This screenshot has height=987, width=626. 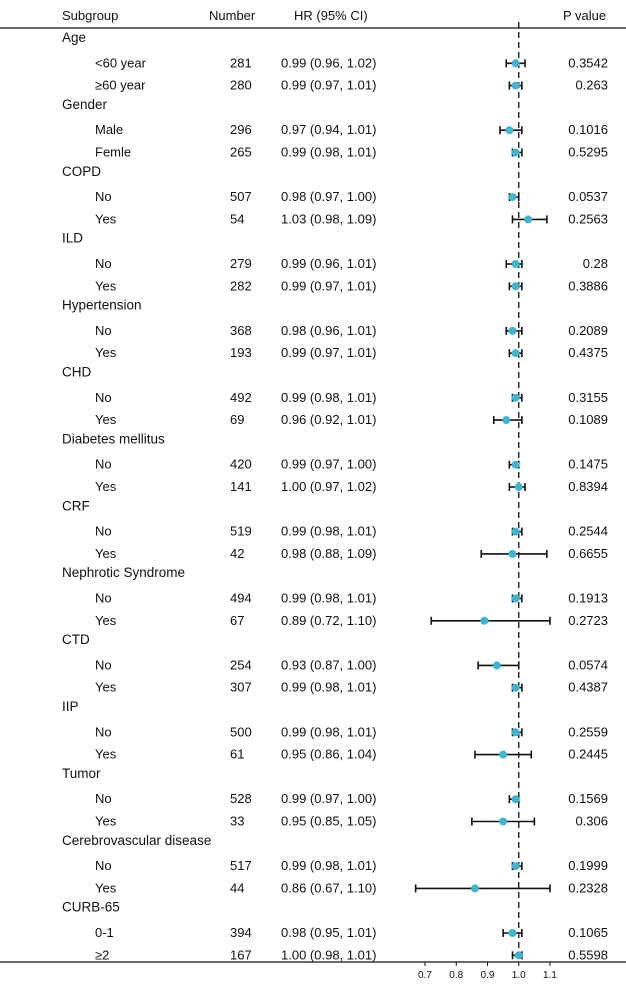 I want to click on number-cell: 167, so click(x=241, y=954).